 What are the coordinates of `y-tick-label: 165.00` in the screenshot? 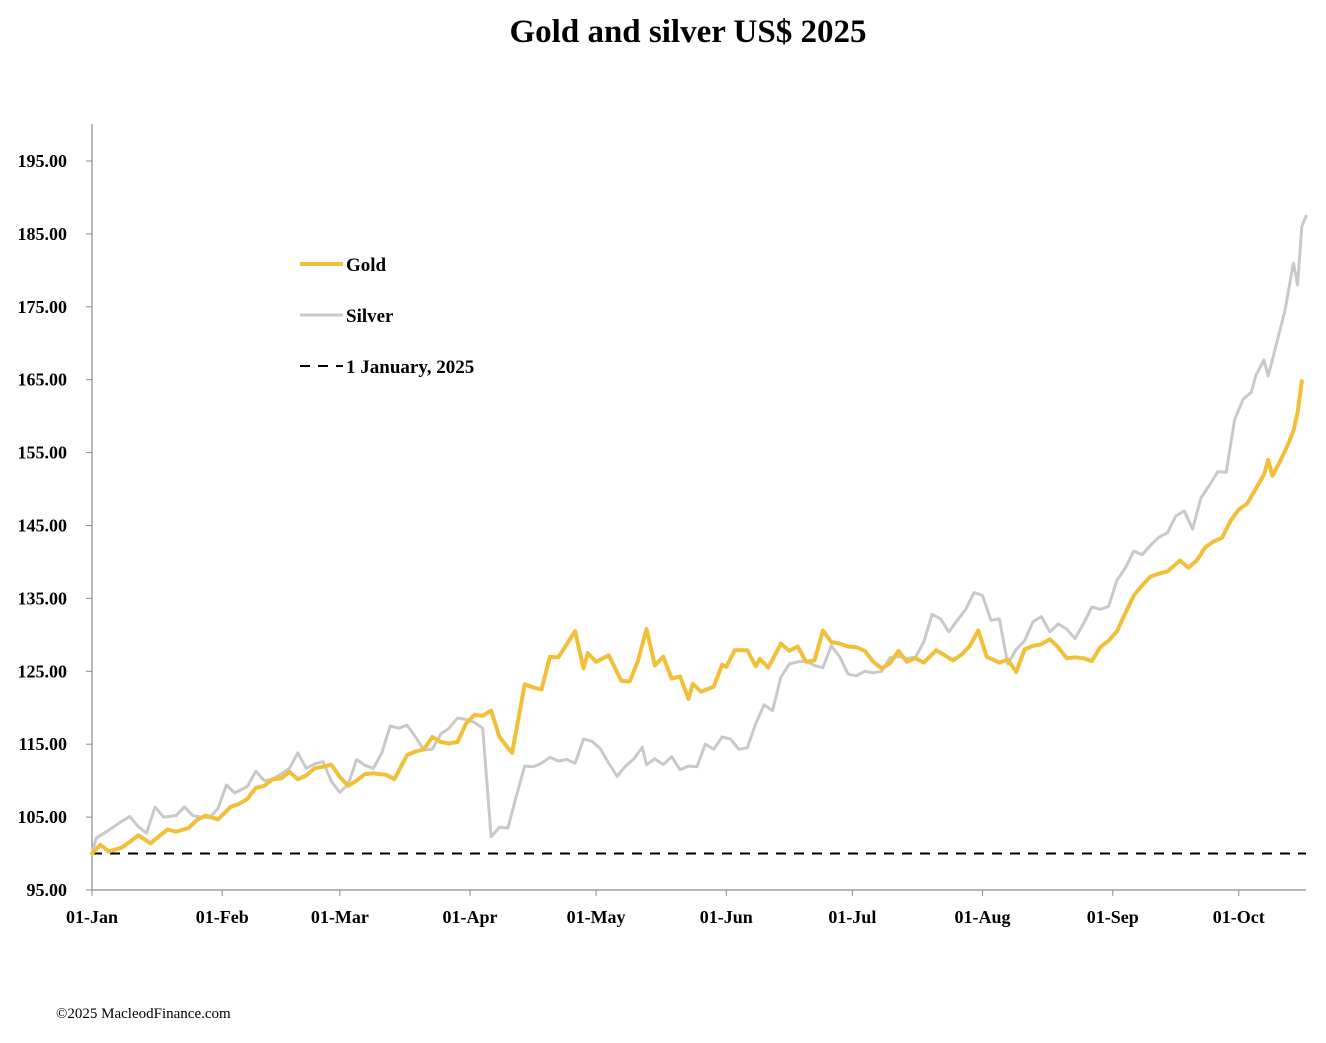 It's located at (43, 380).